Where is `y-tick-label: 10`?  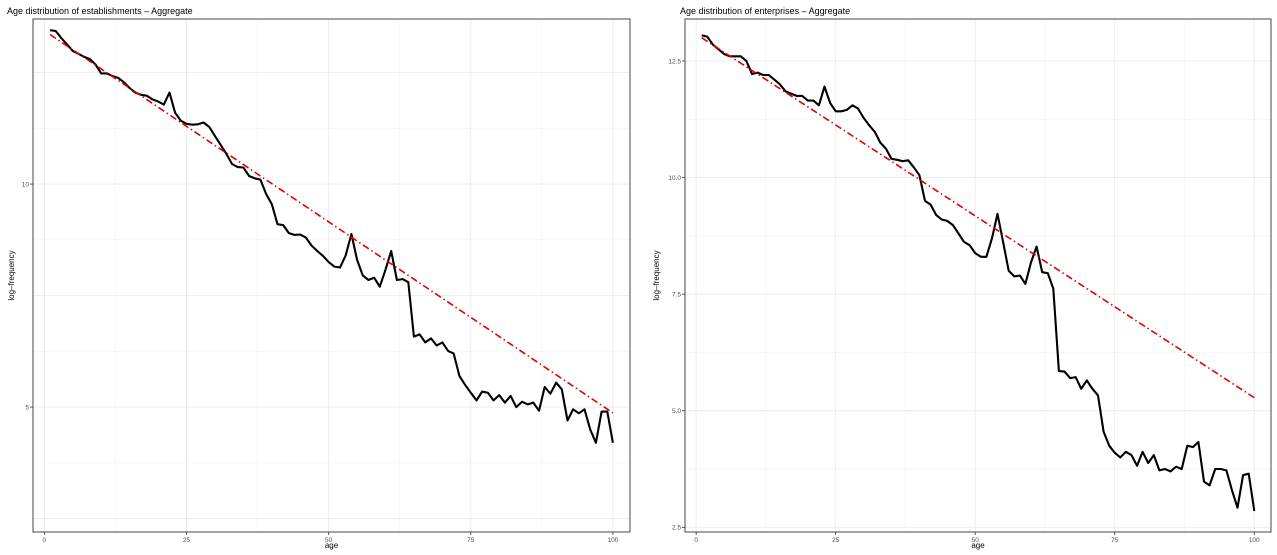
y-tick-label: 10 is located at coordinates (26, 184).